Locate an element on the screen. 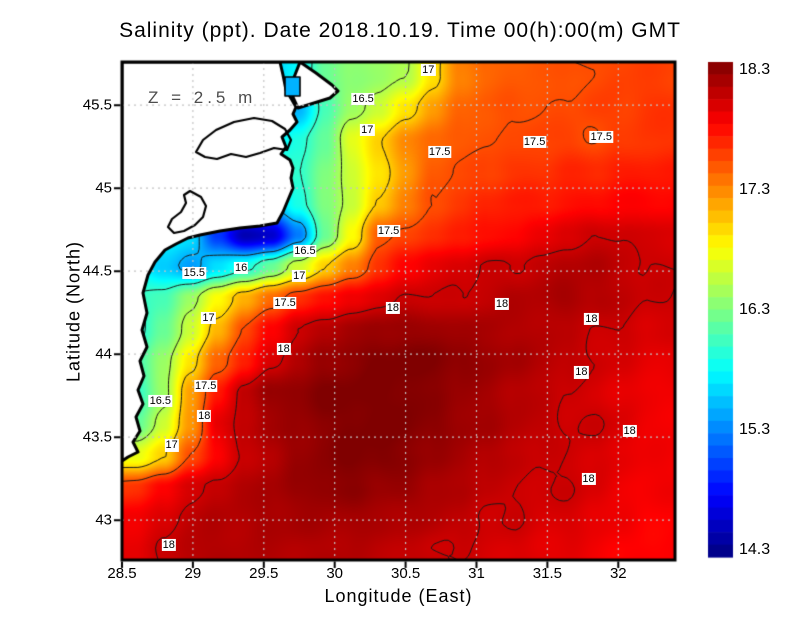 This screenshot has width=800, height=618. depth-annotation: Z = 2.5 m is located at coordinates (202, 97).